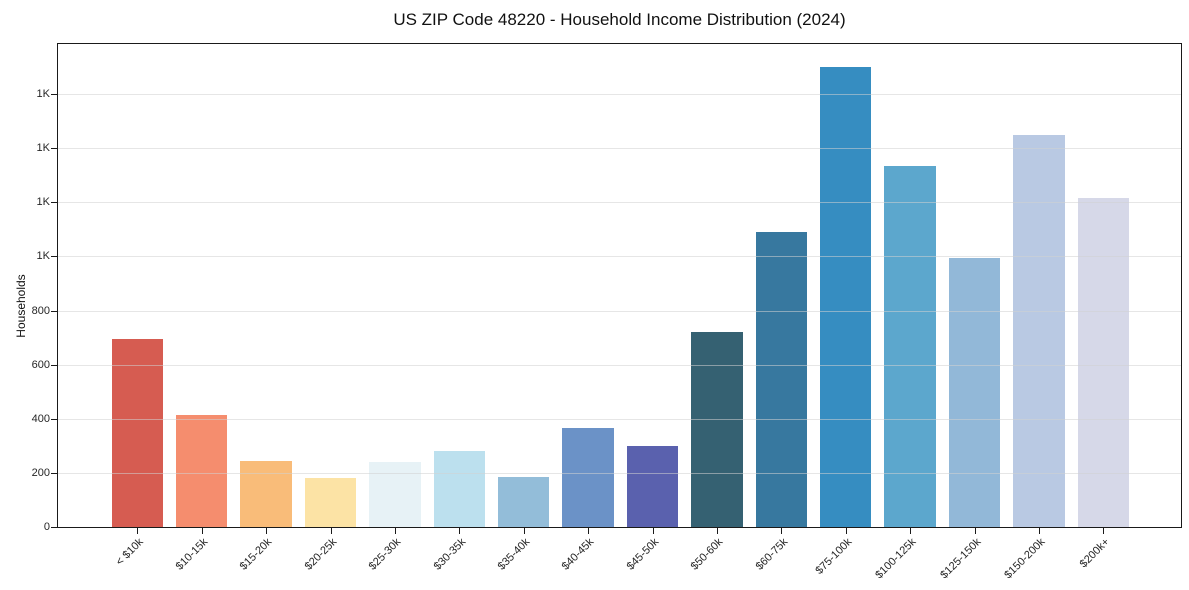 The width and height of the screenshot is (1189, 590). What do you see at coordinates (192, 554) in the screenshot?
I see `x-tick-label-text: $10-15k` at bounding box center [192, 554].